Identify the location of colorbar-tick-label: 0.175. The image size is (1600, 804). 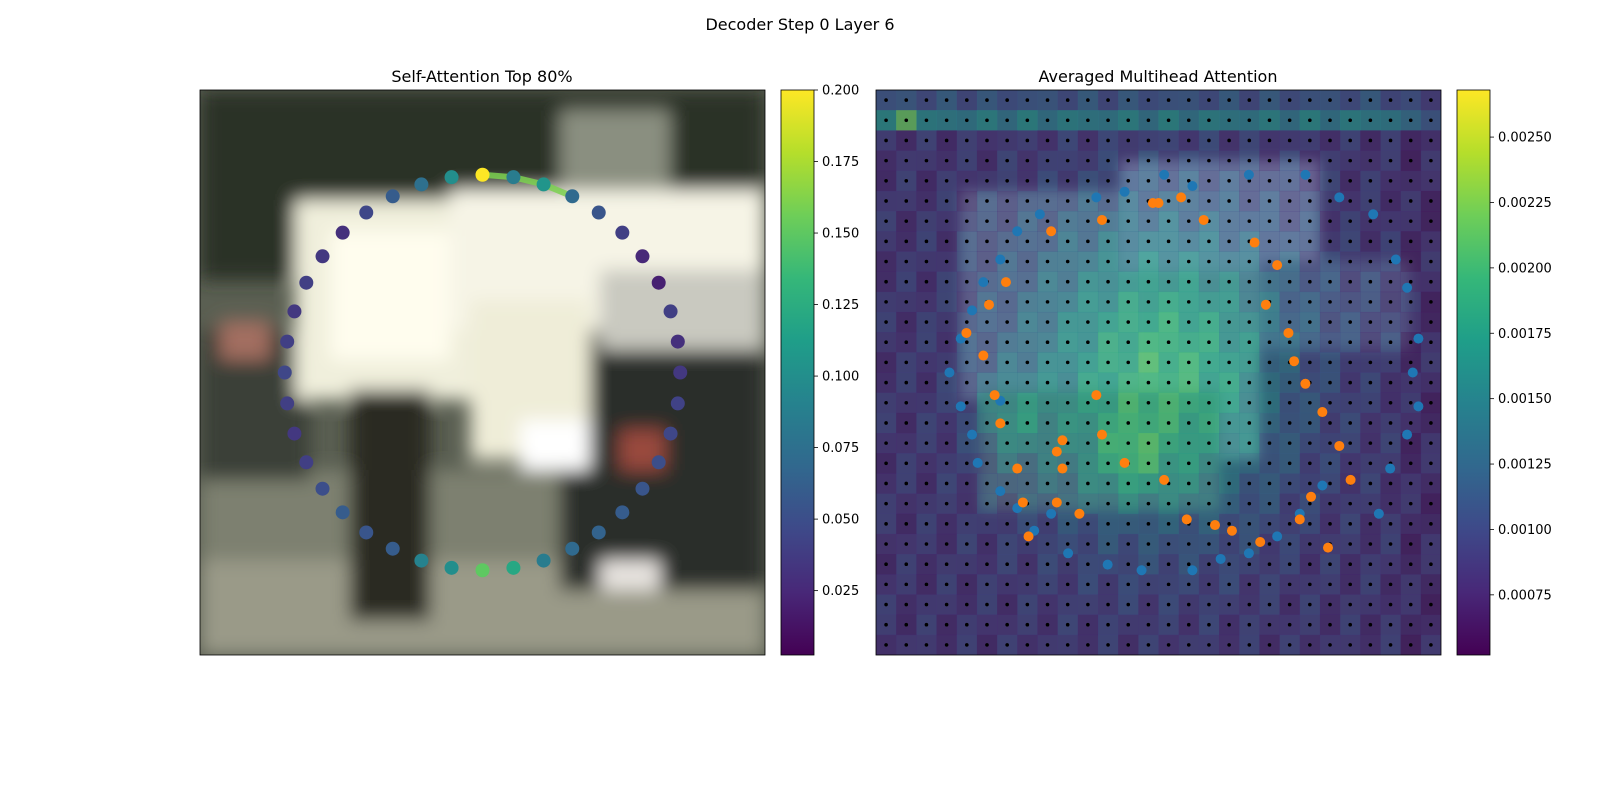
(840, 162).